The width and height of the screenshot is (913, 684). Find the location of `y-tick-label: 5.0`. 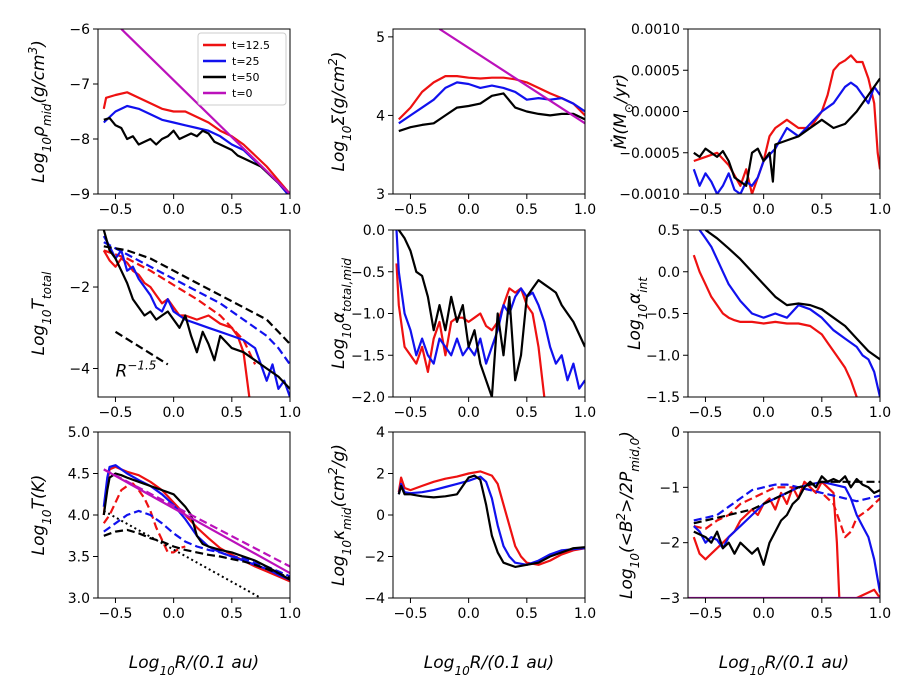

y-tick-label: 5.0 is located at coordinates (79, 433).